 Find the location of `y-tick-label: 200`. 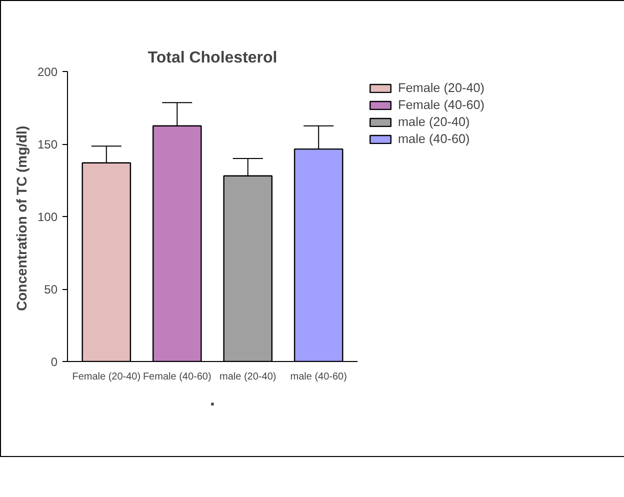

y-tick-label: 200 is located at coordinates (47, 72).